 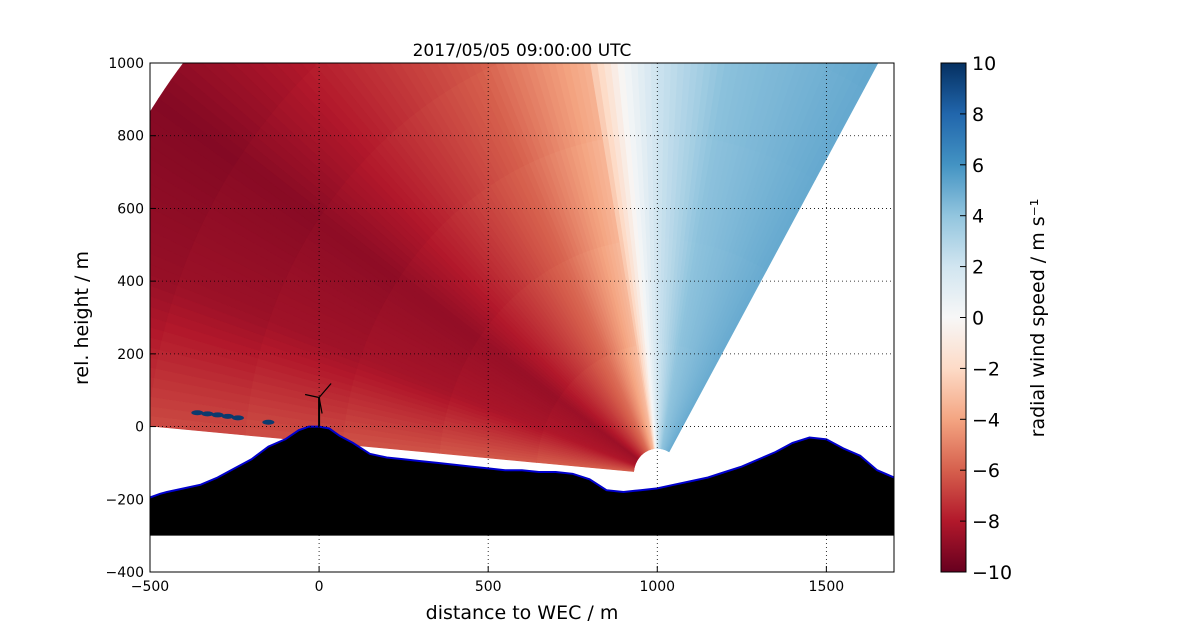 I want to click on y-tick-label: 400, so click(x=130, y=282).